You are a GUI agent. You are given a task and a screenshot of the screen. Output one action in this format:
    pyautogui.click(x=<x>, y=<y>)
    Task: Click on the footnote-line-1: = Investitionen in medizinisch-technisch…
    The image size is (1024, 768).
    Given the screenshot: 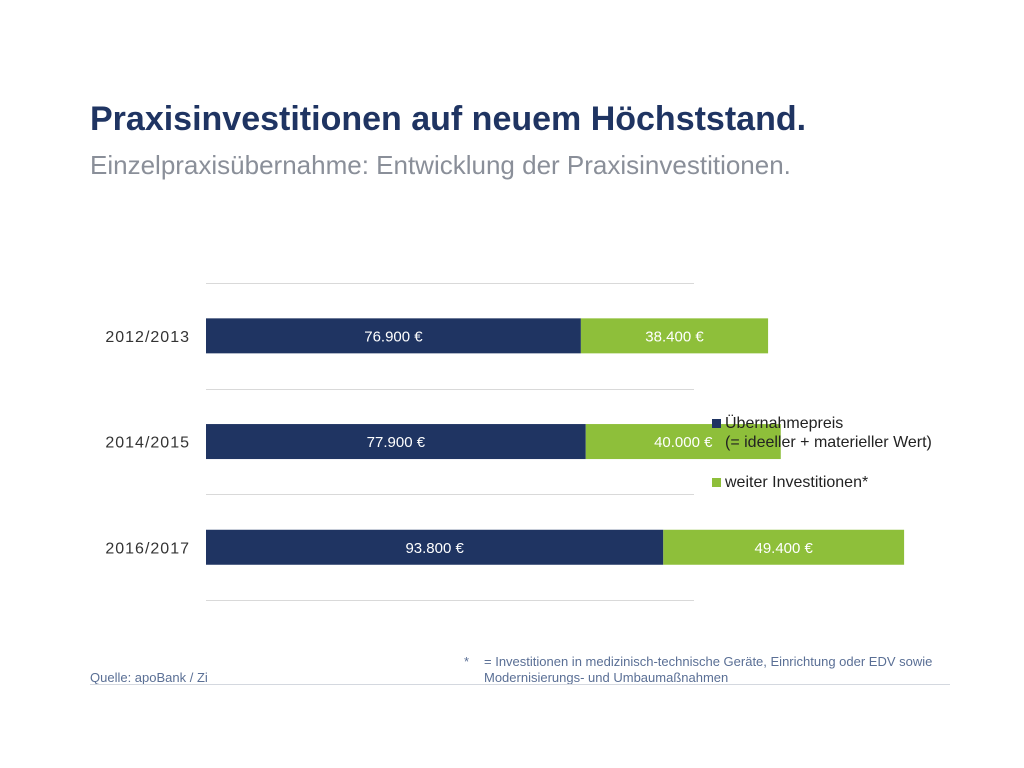 What is the action you would take?
    pyautogui.click(x=708, y=661)
    